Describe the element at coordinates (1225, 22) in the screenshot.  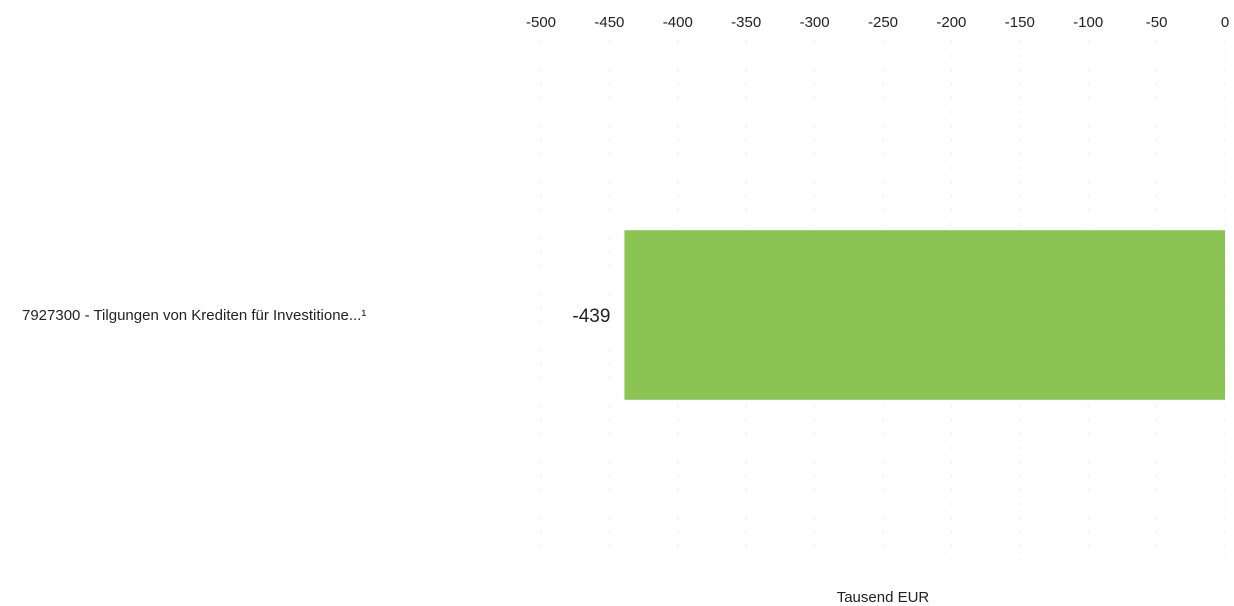
I see `x-tick-label: 0` at that location.